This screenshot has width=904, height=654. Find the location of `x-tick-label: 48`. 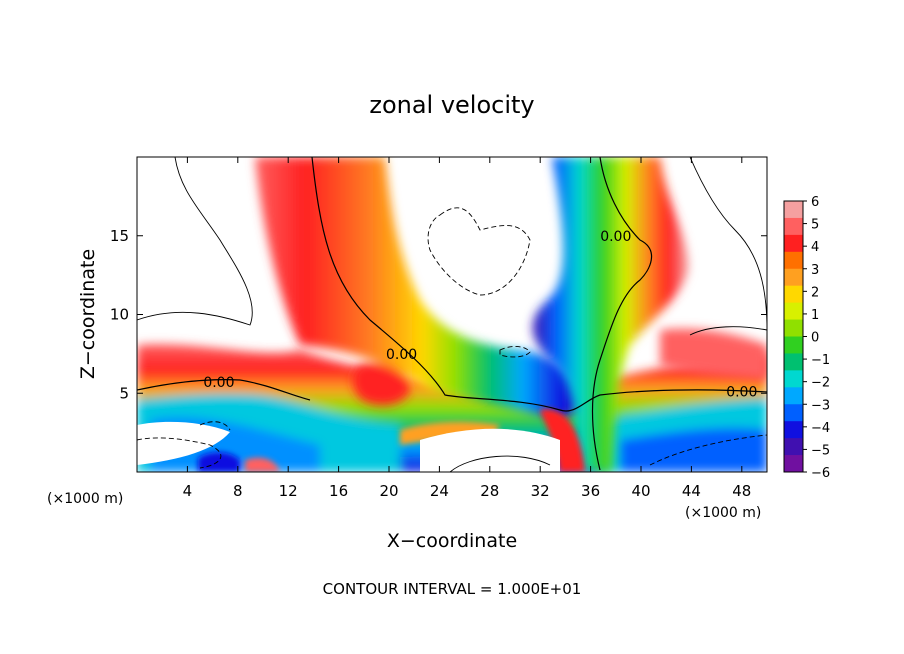

x-tick-label: 48 is located at coordinates (741, 491).